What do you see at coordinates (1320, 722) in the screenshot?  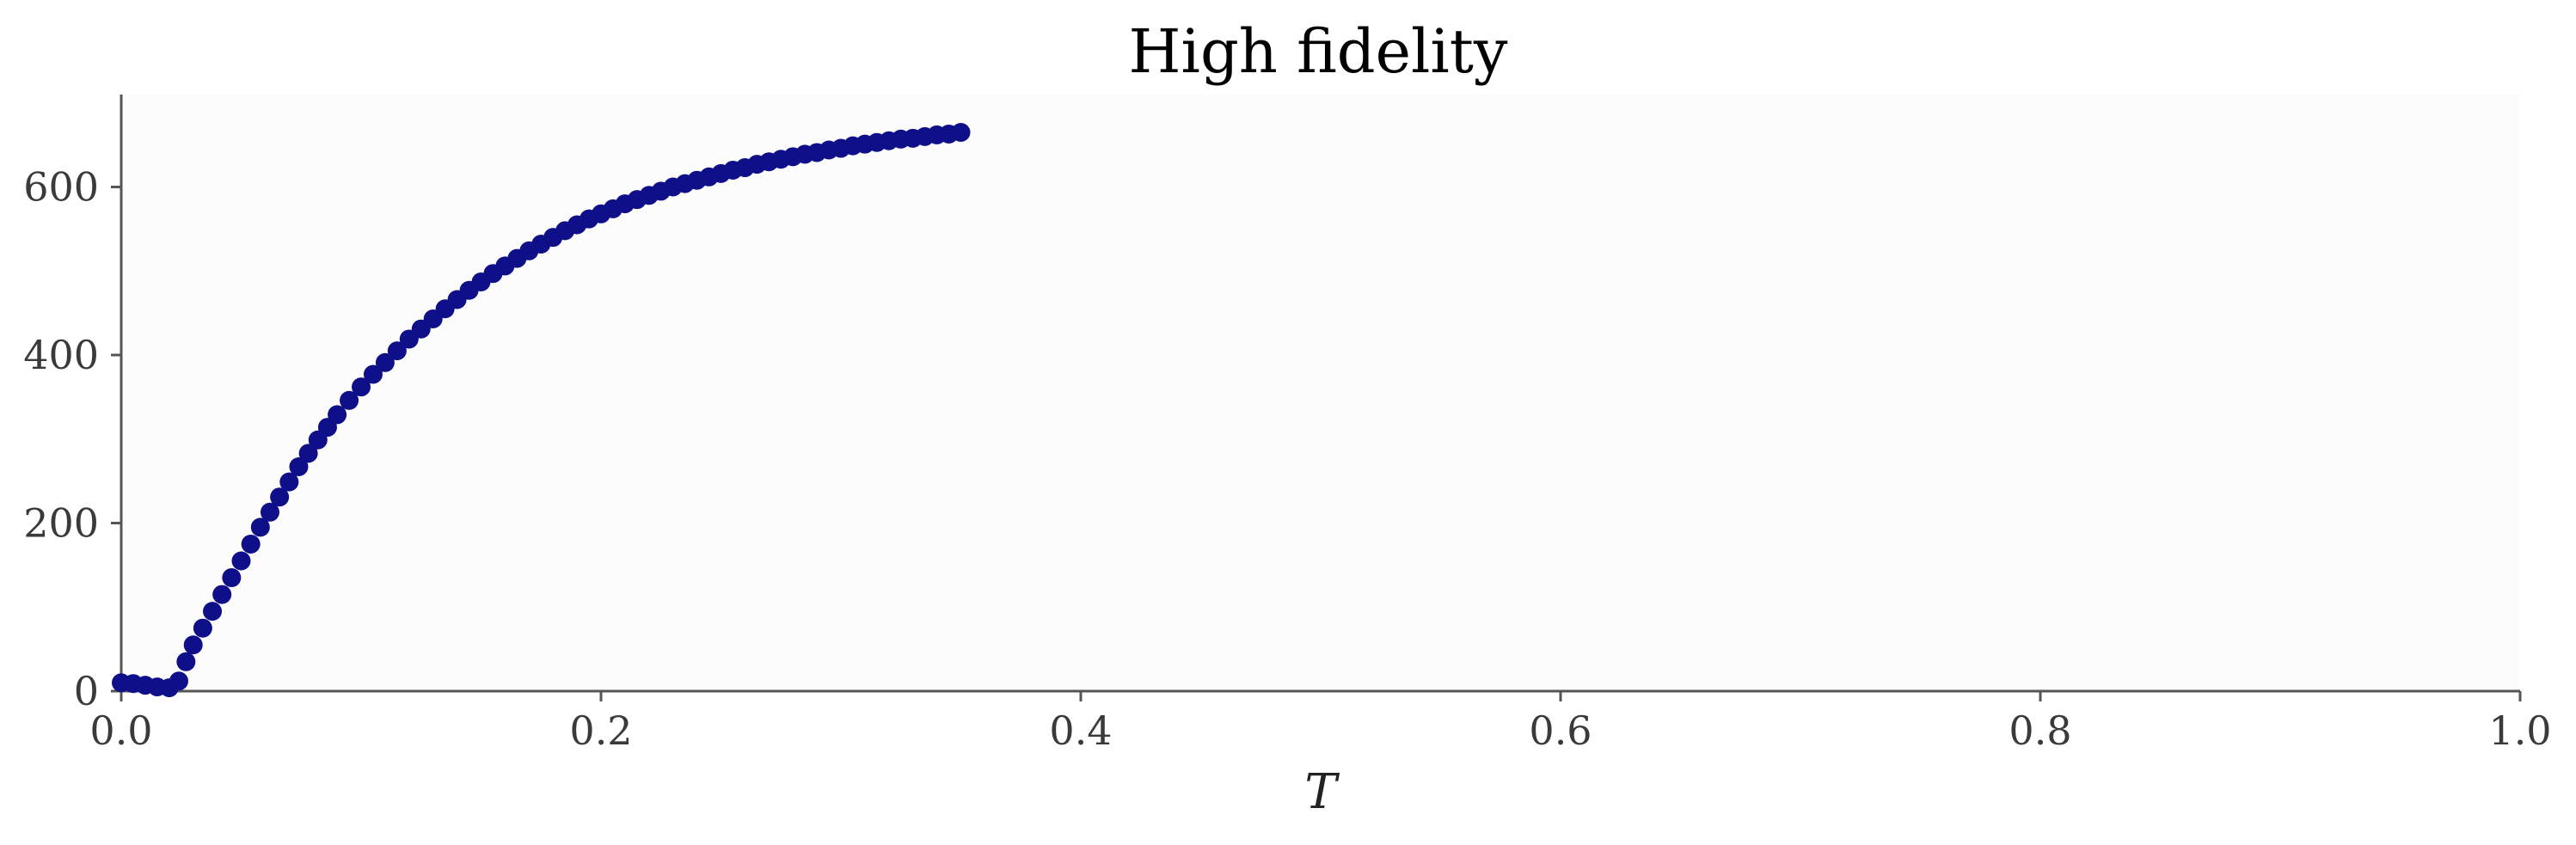 I see `x-ticks: 0.0 0.2 0.4 0.6 0.8 1.0` at bounding box center [1320, 722].